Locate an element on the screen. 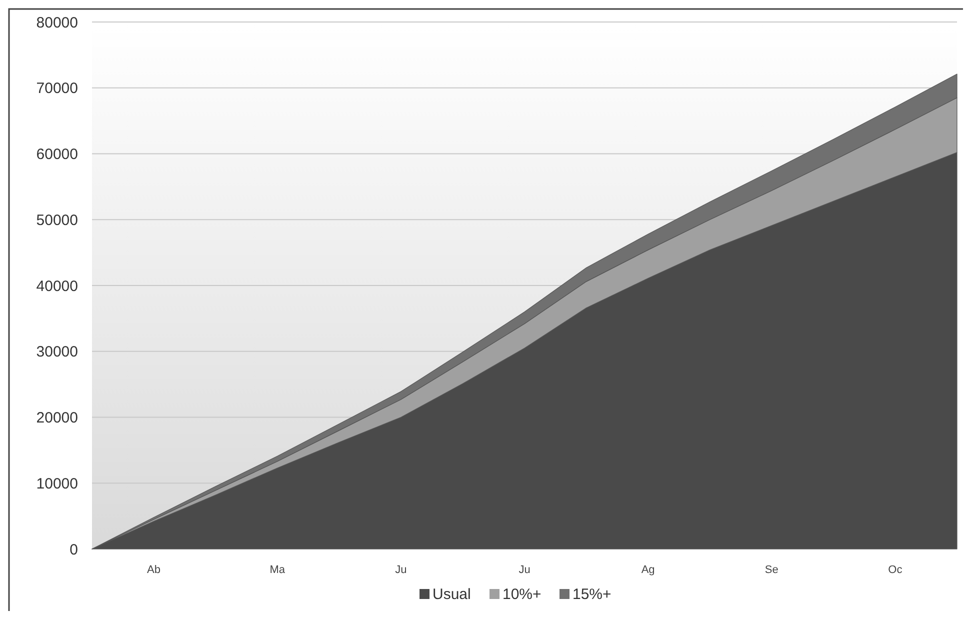 This screenshot has width=971, height=619. y-tick-label: 50000 is located at coordinates (57, 220).